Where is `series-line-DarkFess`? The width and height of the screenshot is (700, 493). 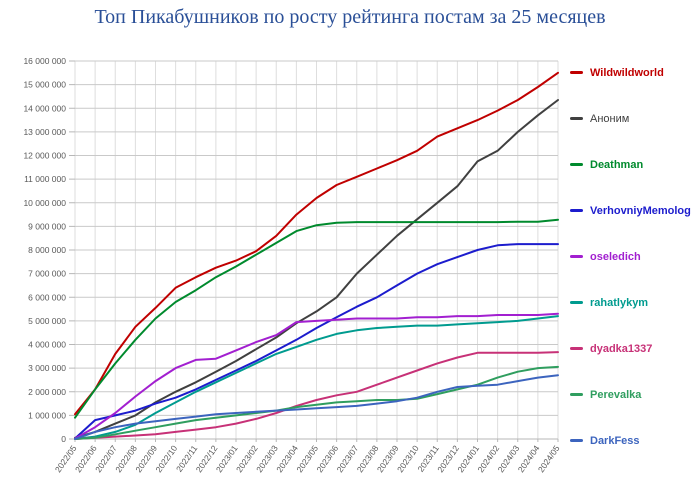 series-line-DarkFess is located at coordinates (316, 407).